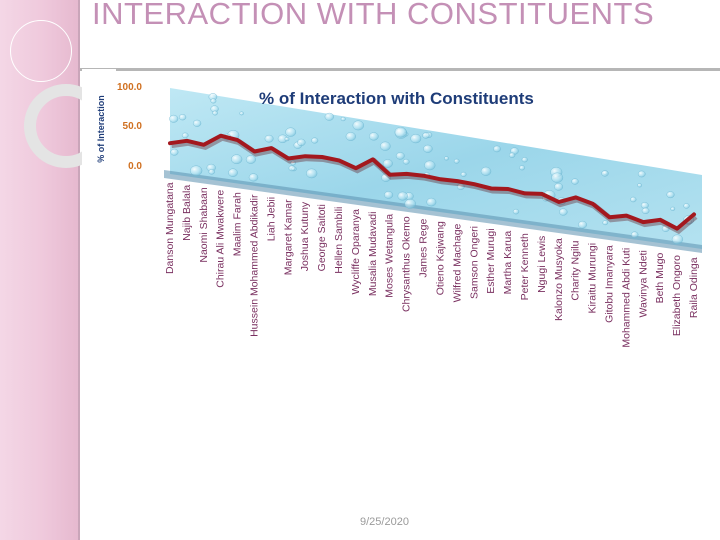  Describe the element at coordinates (322, 237) in the screenshot. I see `x-tick-label: George Saitoti` at that location.